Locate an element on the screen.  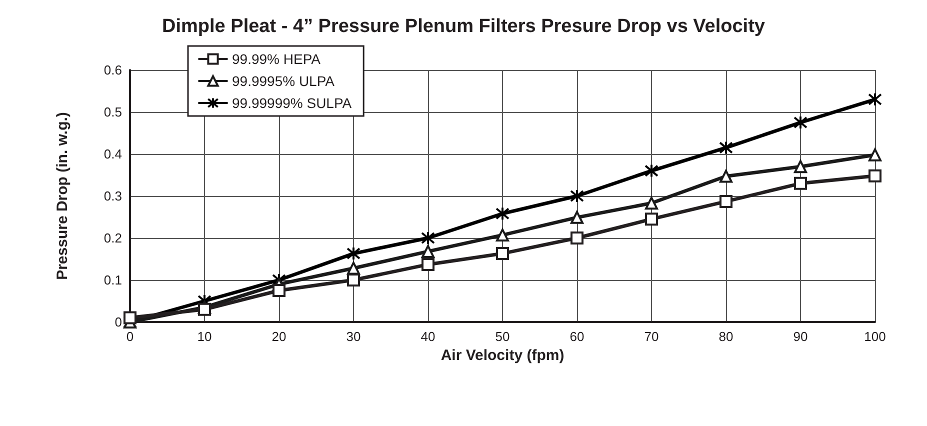
y-tick-label: 0.5 is located at coordinates (113, 112).